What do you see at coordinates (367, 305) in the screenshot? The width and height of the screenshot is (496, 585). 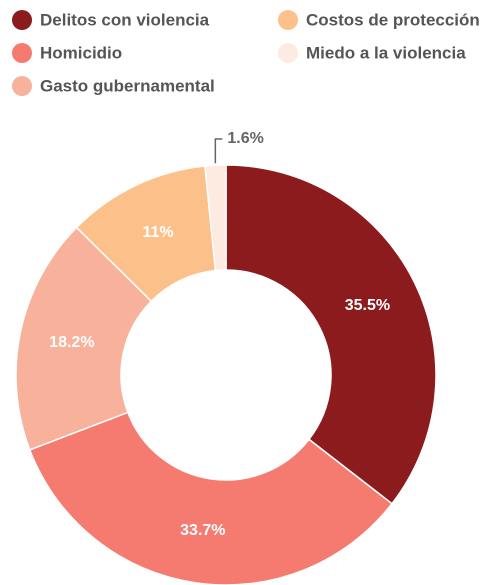 I see `value-label: 35.5%` at bounding box center [367, 305].